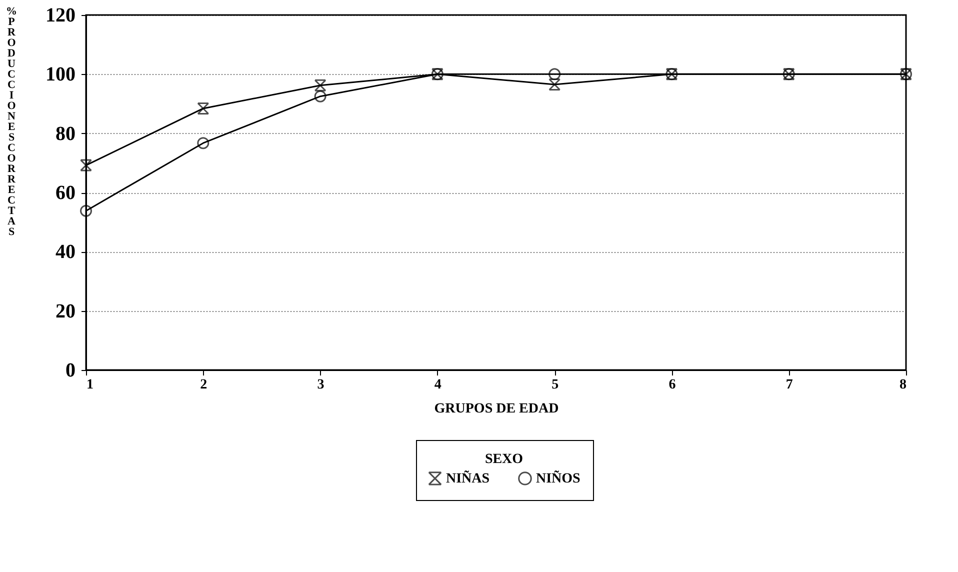 This screenshot has height=572, width=958. What do you see at coordinates (66, 193) in the screenshot?
I see `y-tick-label: 60` at bounding box center [66, 193].